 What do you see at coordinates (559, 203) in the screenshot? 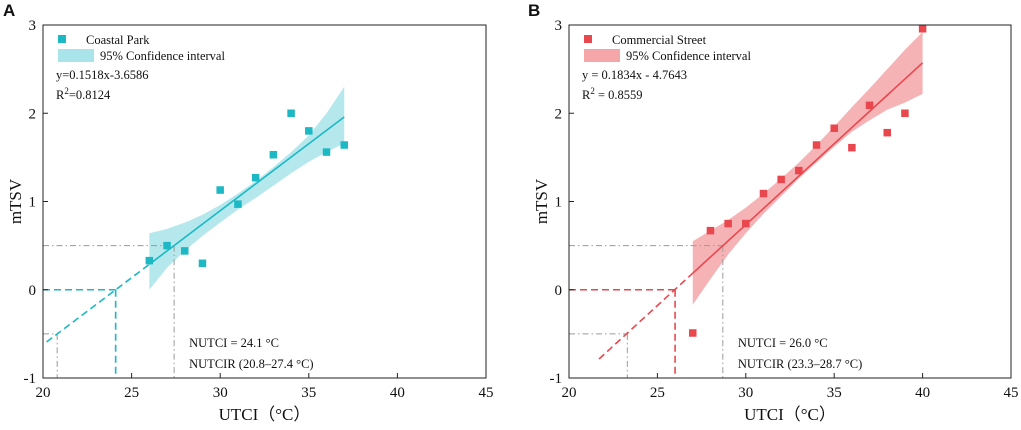
I see `panel-b-y-tick-label: 1` at bounding box center [559, 203].